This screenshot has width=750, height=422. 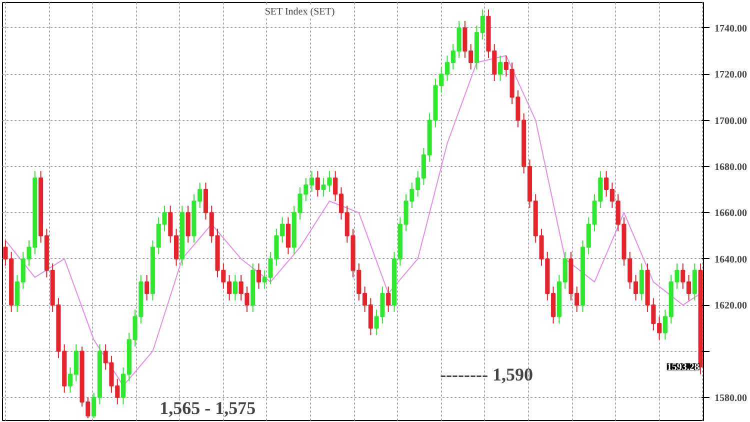 I want to click on chart-title: SET Index (SET), so click(x=299, y=12).